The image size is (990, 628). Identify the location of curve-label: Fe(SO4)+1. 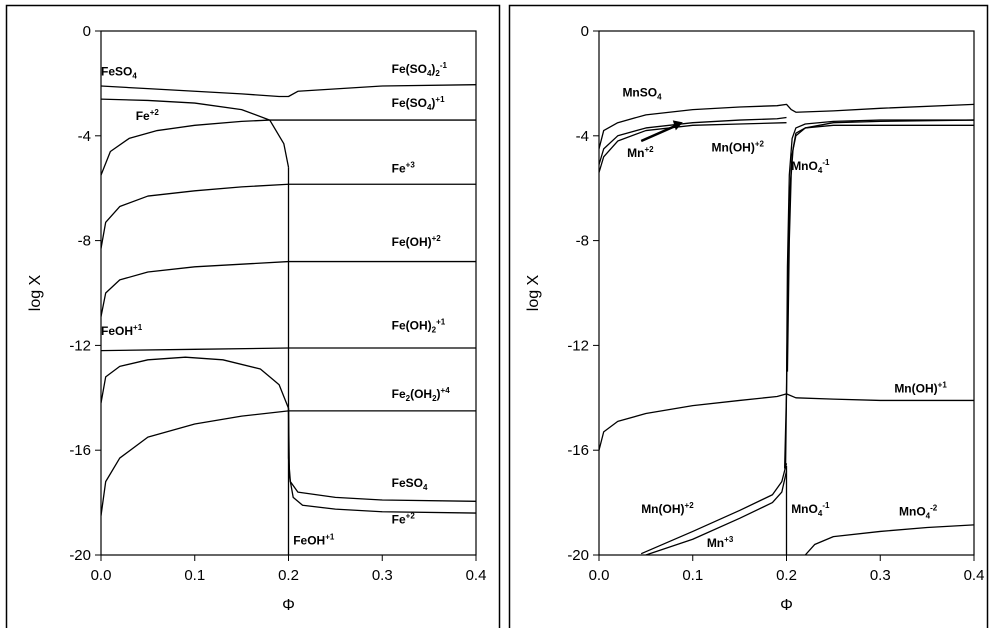
(418, 103).